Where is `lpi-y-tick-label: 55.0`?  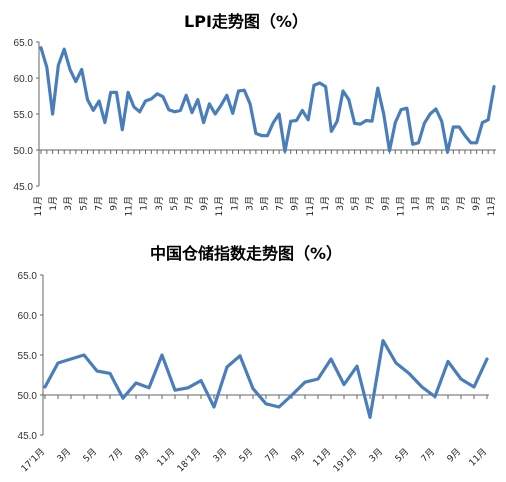 lpi-y-tick-label: 55.0 is located at coordinates (24, 115).